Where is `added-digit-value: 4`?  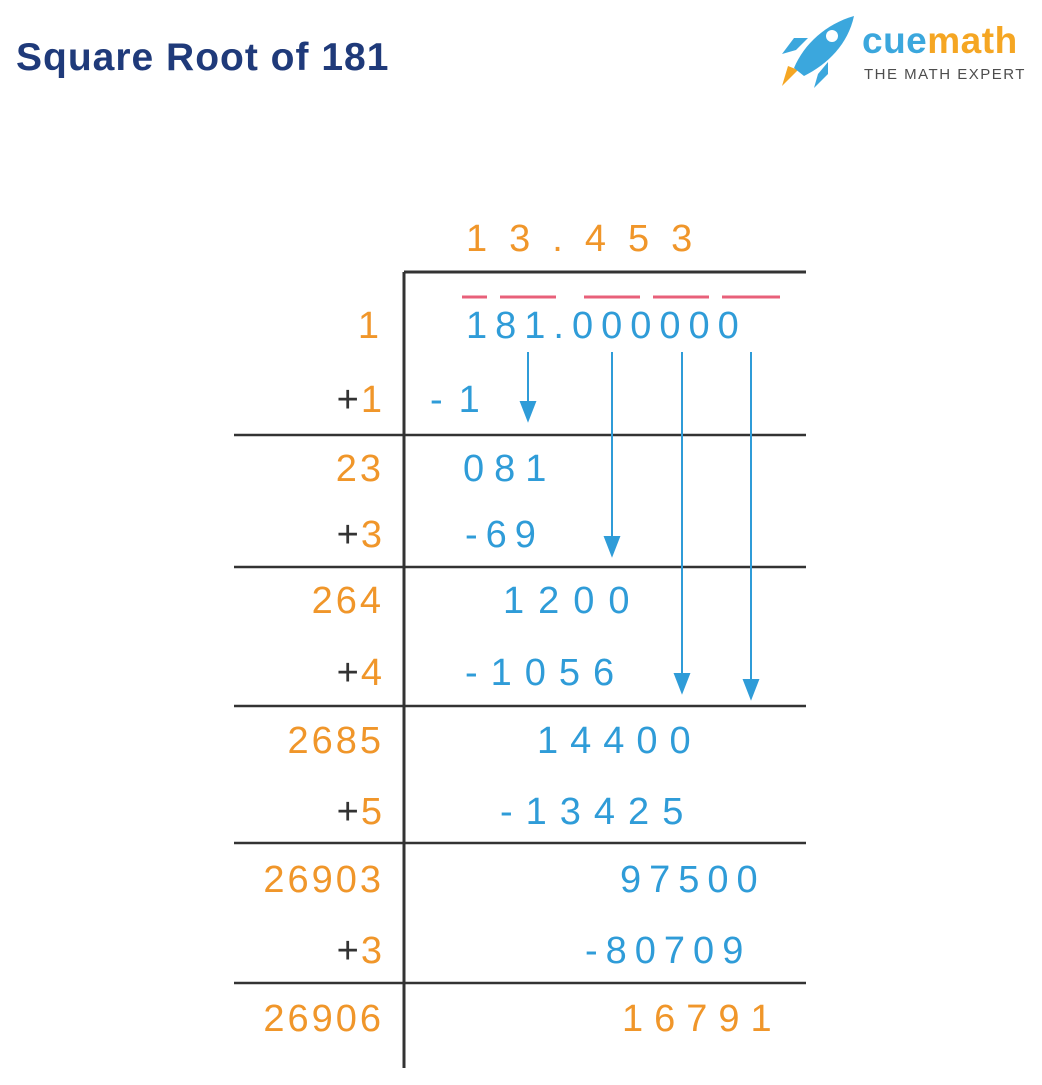
added-digit-value: 4 is located at coordinates (372, 673).